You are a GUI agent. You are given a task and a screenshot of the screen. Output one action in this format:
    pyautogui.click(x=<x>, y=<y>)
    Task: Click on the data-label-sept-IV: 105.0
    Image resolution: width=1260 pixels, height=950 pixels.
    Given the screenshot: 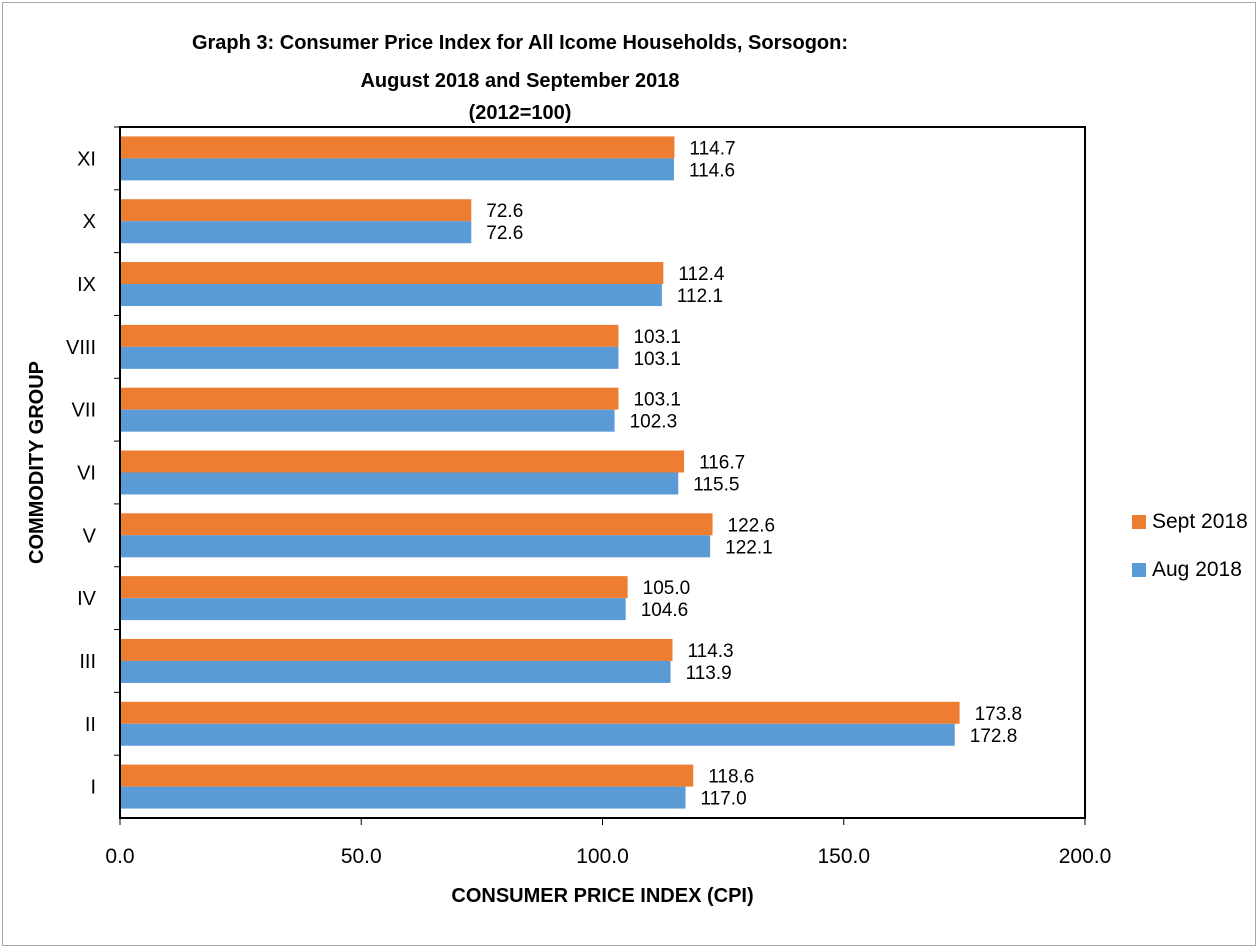 What is the action you would take?
    pyautogui.click(x=667, y=588)
    